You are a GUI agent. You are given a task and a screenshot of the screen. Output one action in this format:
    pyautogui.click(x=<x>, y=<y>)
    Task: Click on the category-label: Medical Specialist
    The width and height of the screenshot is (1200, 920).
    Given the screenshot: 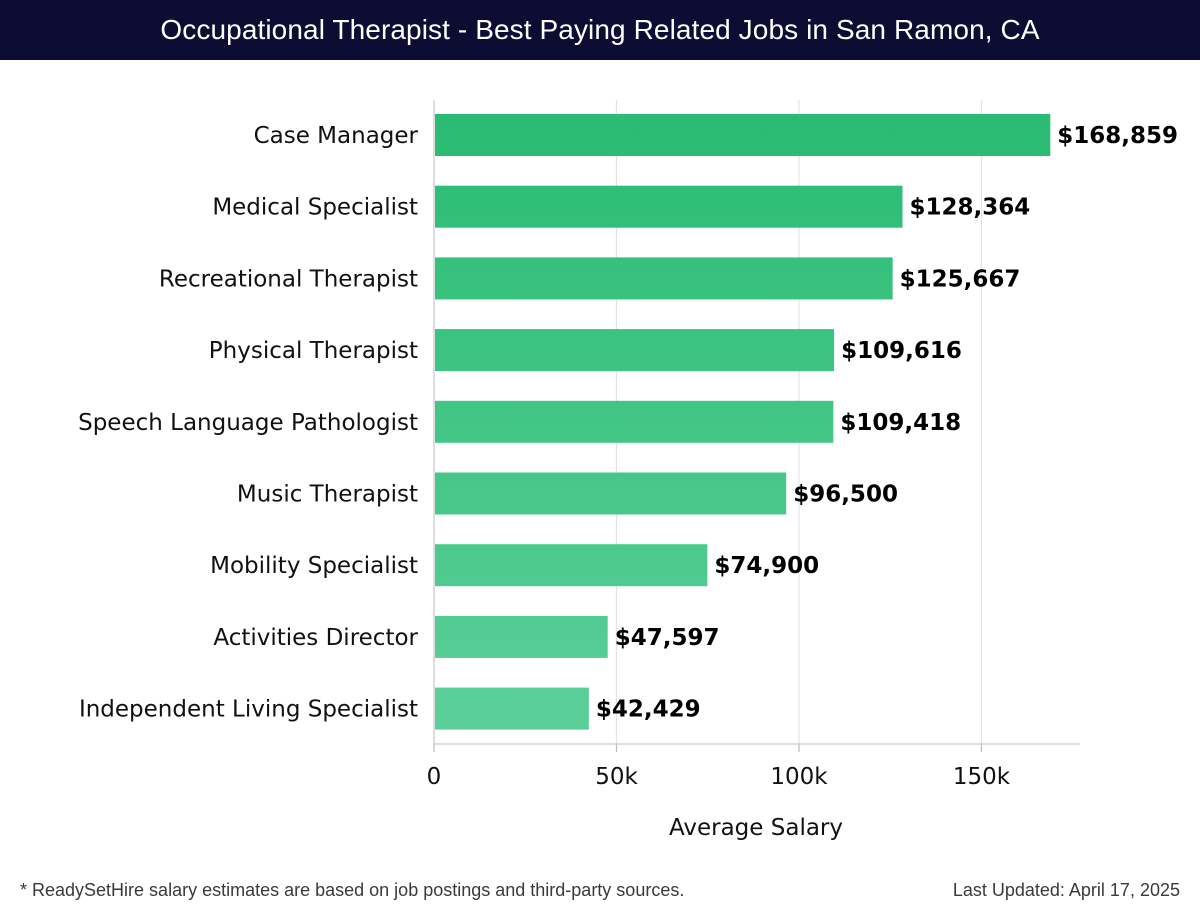 What is the action you would take?
    pyautogui.click(x=315, y=208)
    